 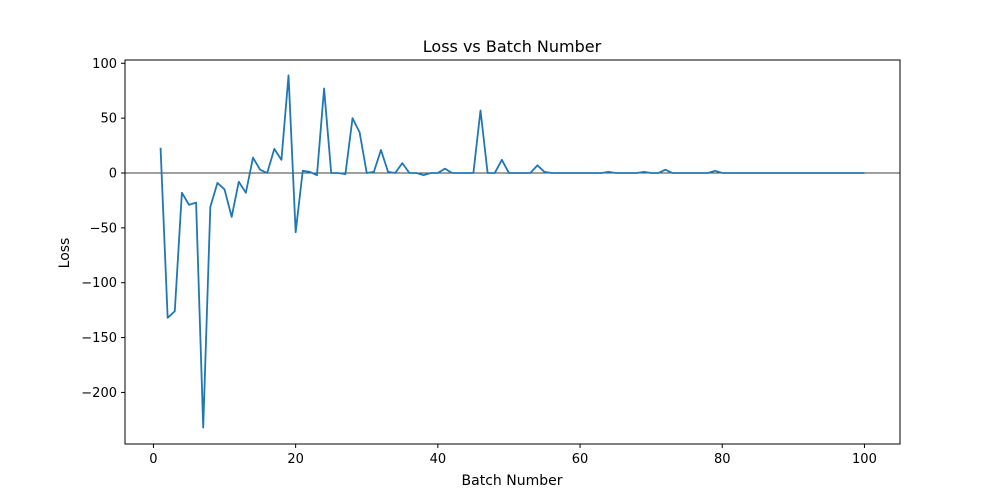 What do you see at coordinates (99, 393) in the screenshot?
I see `y-tick-label: −200` at bounding box center [99, 393].